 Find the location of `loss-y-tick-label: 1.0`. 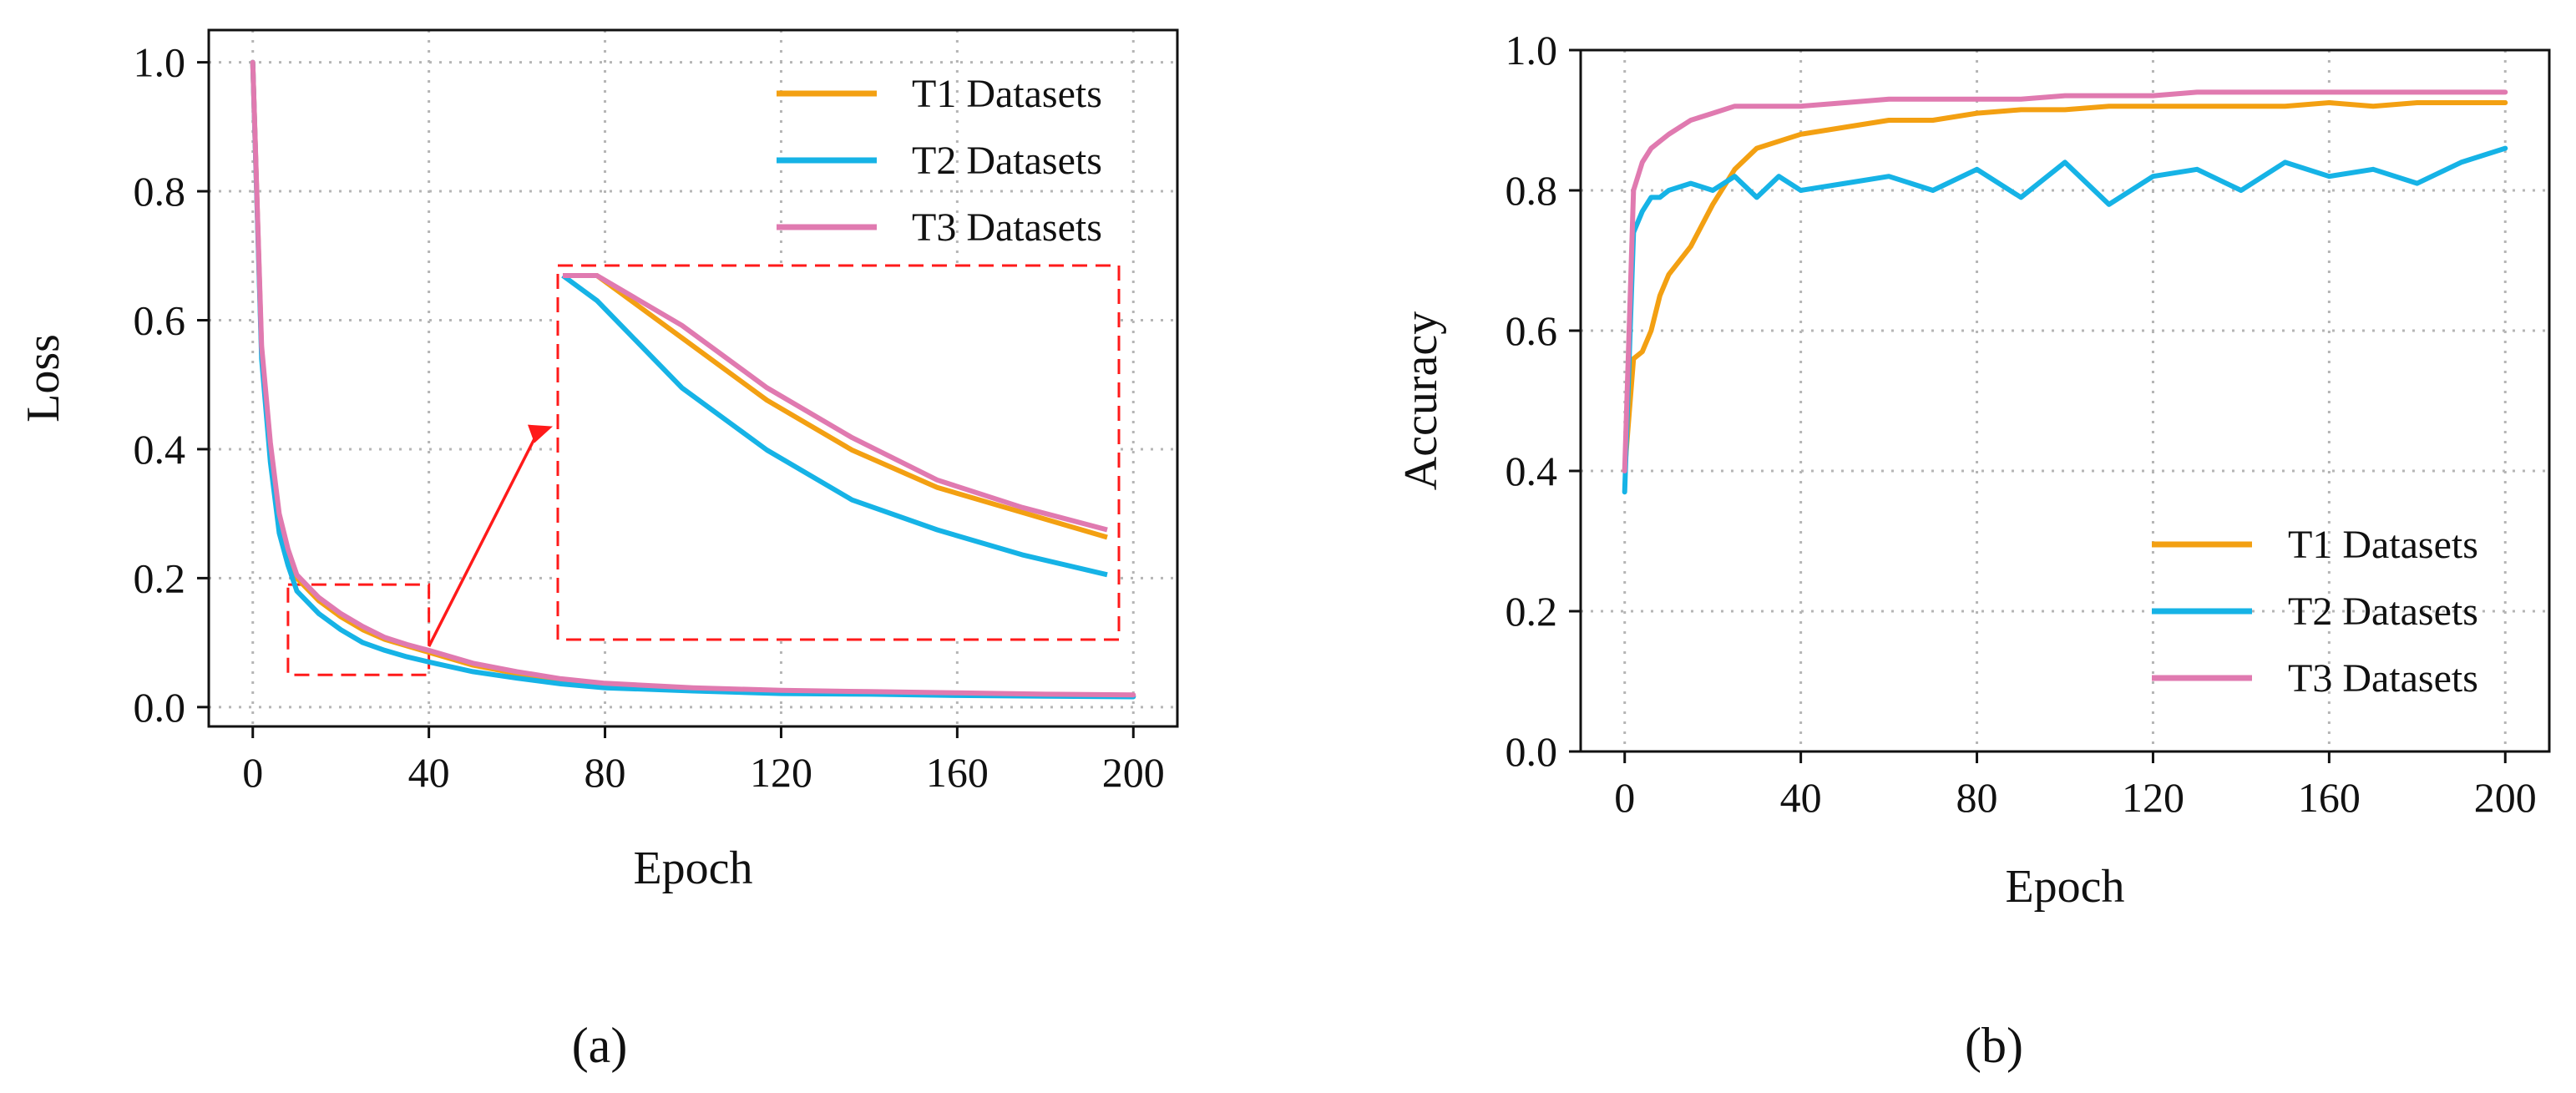

loss-y-tick-label: 1.0 is located at coordinates (160, 62).